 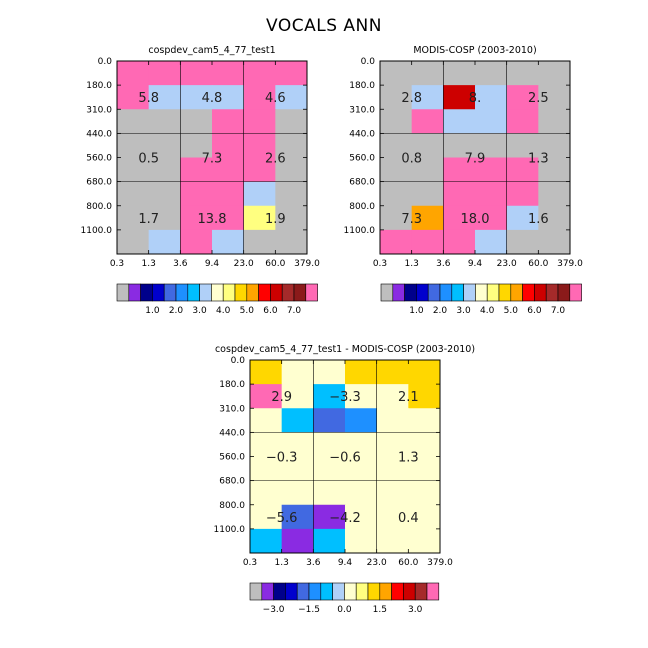 I want to click on colorbar-label: 7.0, so click(x=558, y=311).